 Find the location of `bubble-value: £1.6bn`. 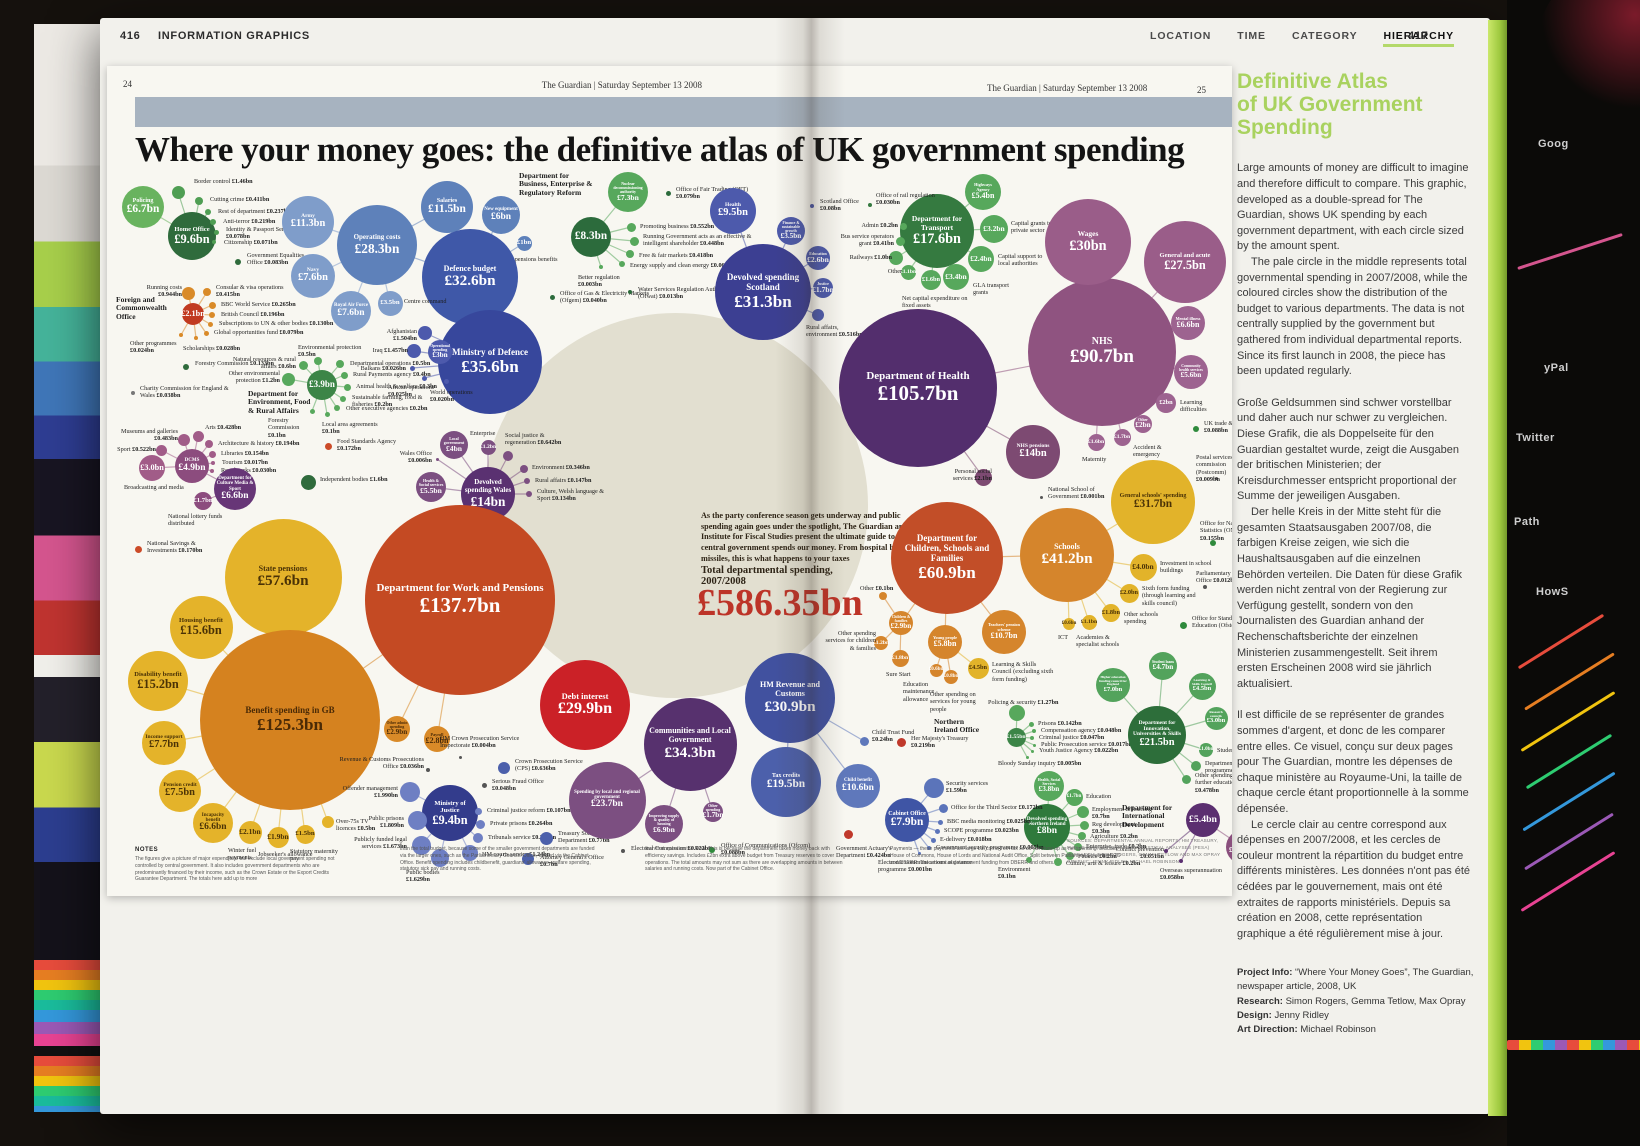

bubble-value: £1.6bn is located at coordinates (1096, 442).